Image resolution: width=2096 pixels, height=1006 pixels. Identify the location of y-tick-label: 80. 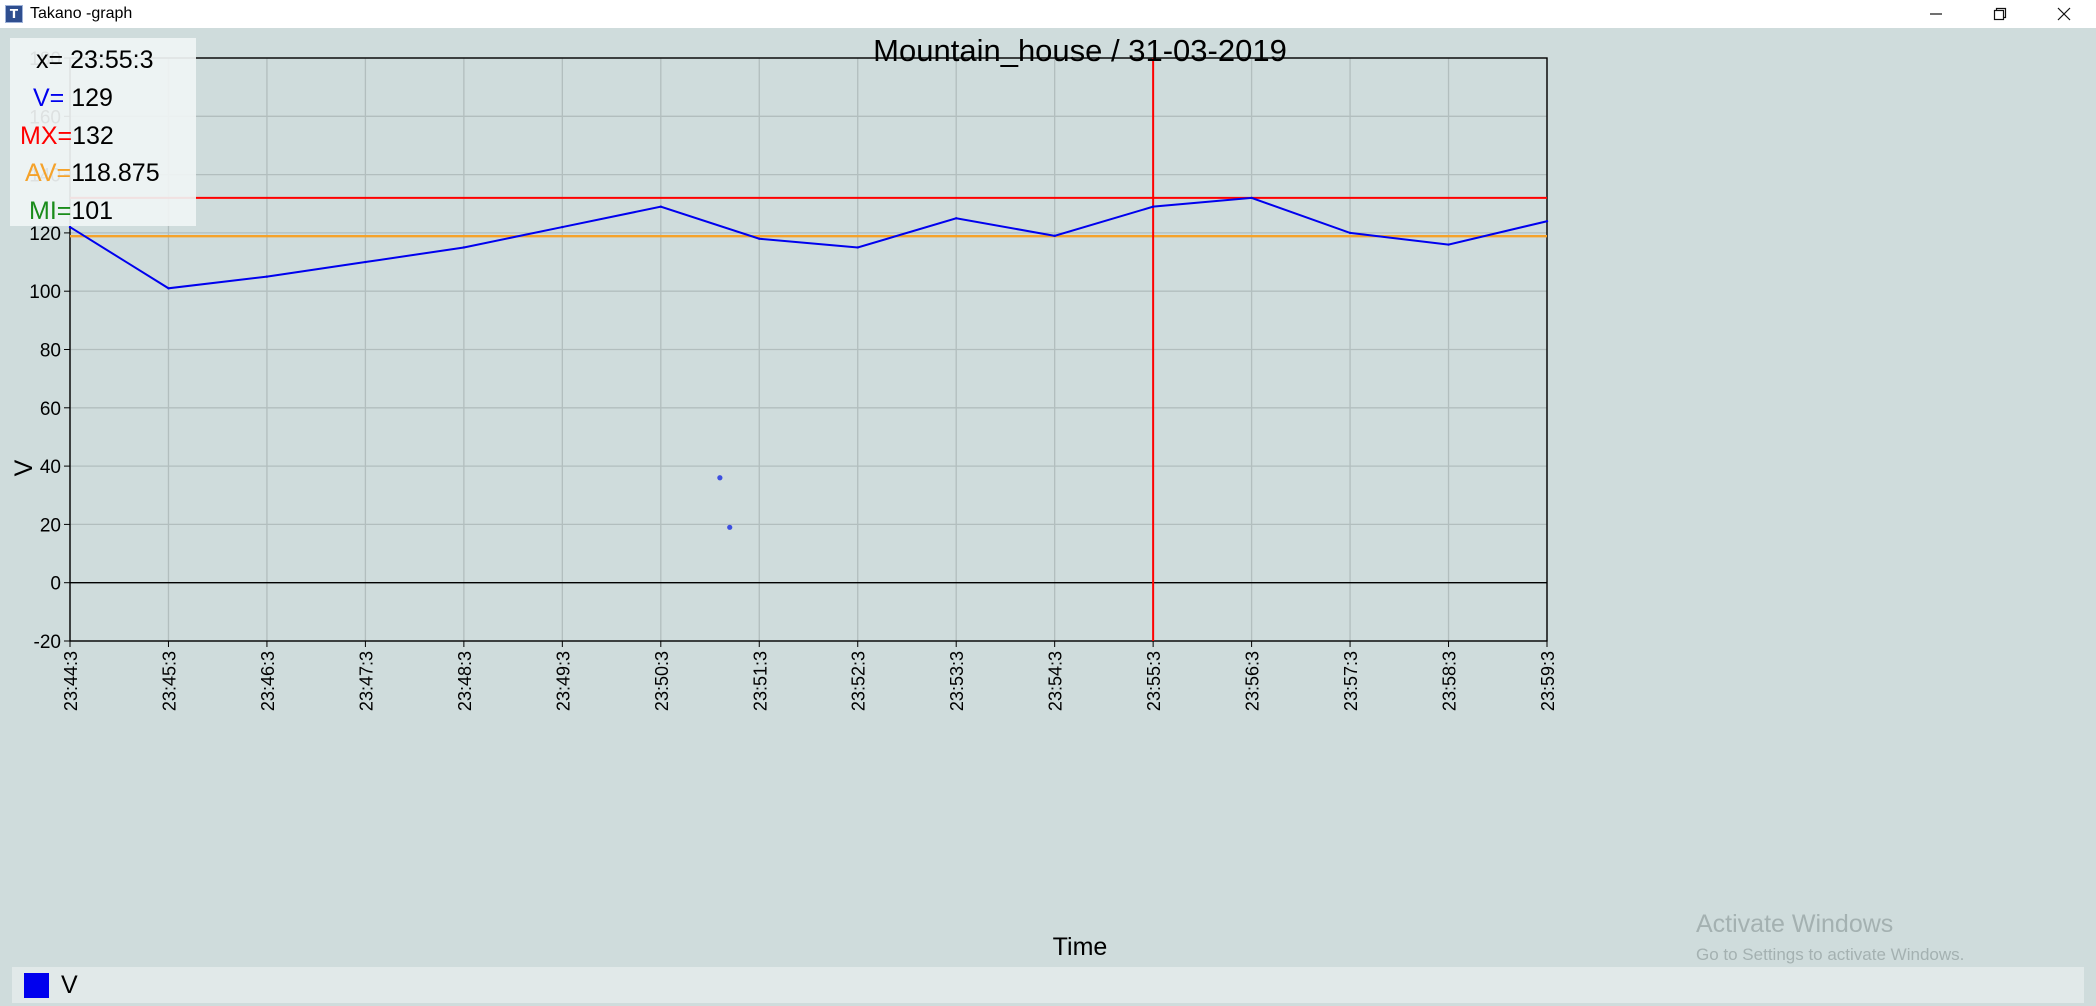
(50, 351).